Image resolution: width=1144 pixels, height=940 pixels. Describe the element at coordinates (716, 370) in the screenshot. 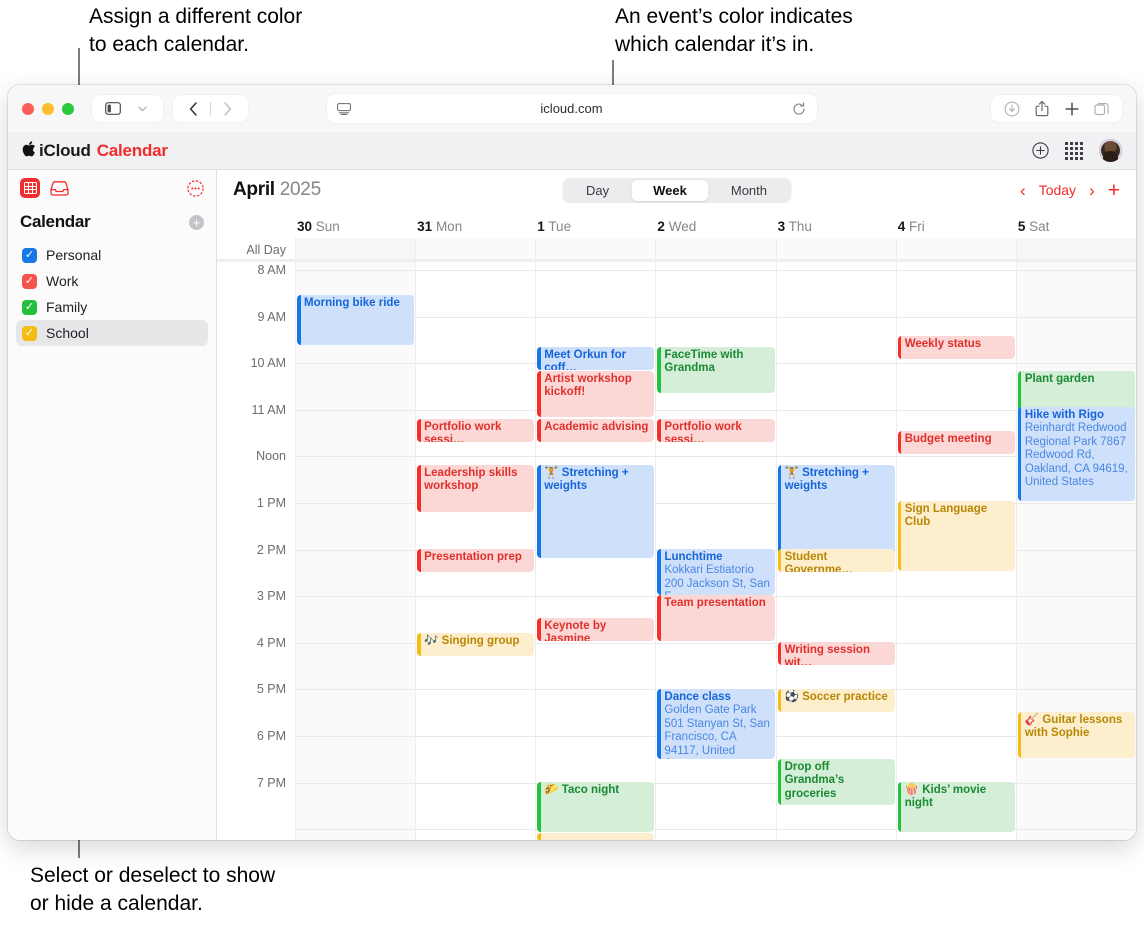

I see `calendar-event: FaceTime with Grandma` at that location.